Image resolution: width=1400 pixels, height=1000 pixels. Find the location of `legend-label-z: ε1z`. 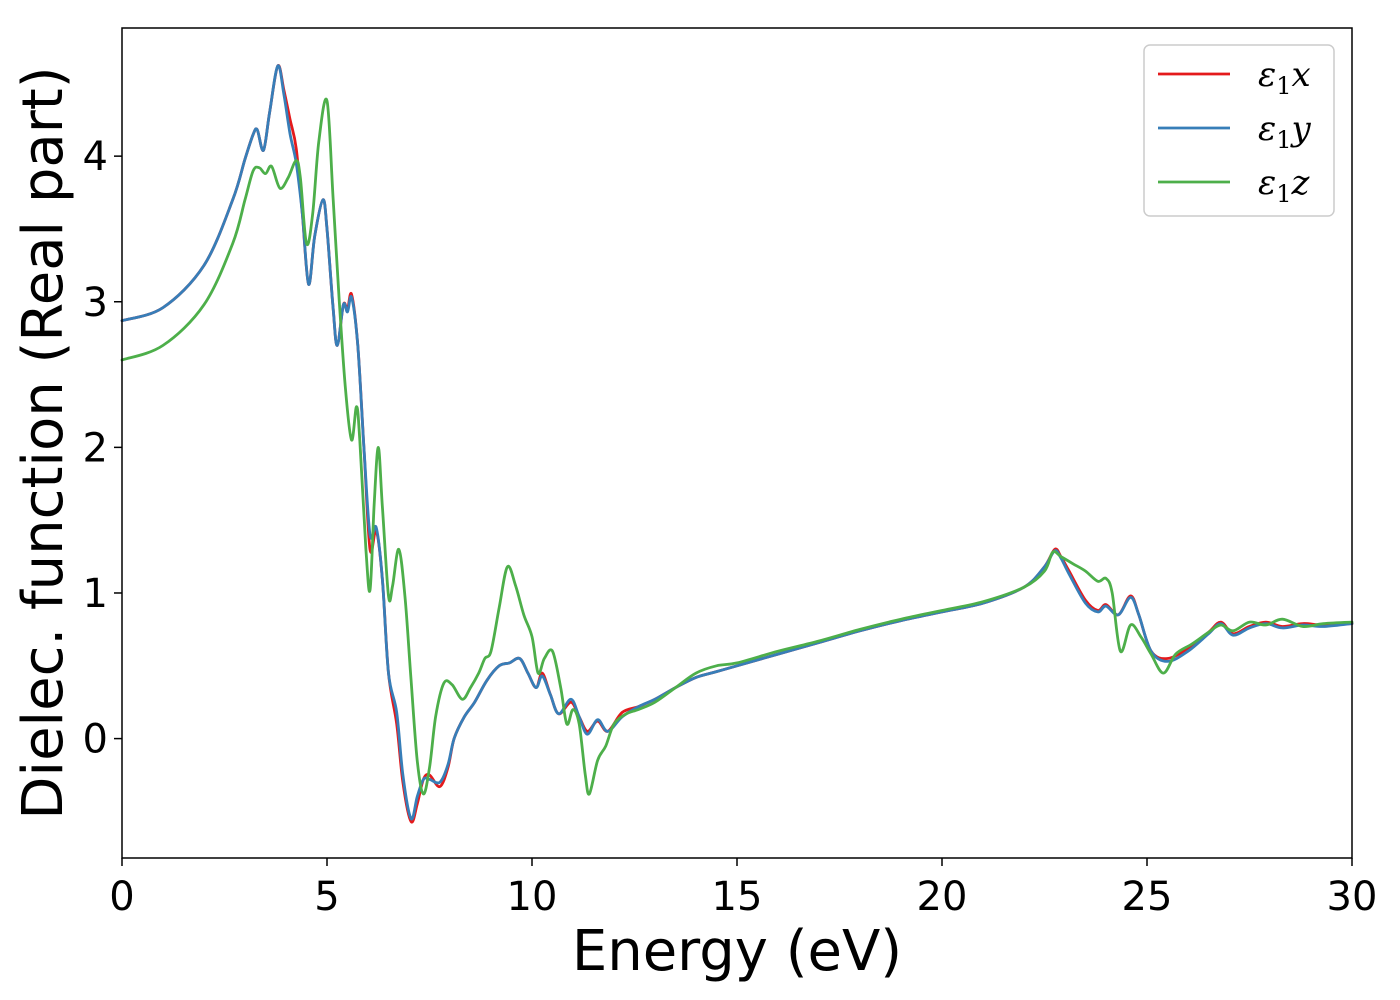

legend-label-z: ε1z is located at coordinates (1284, 185).